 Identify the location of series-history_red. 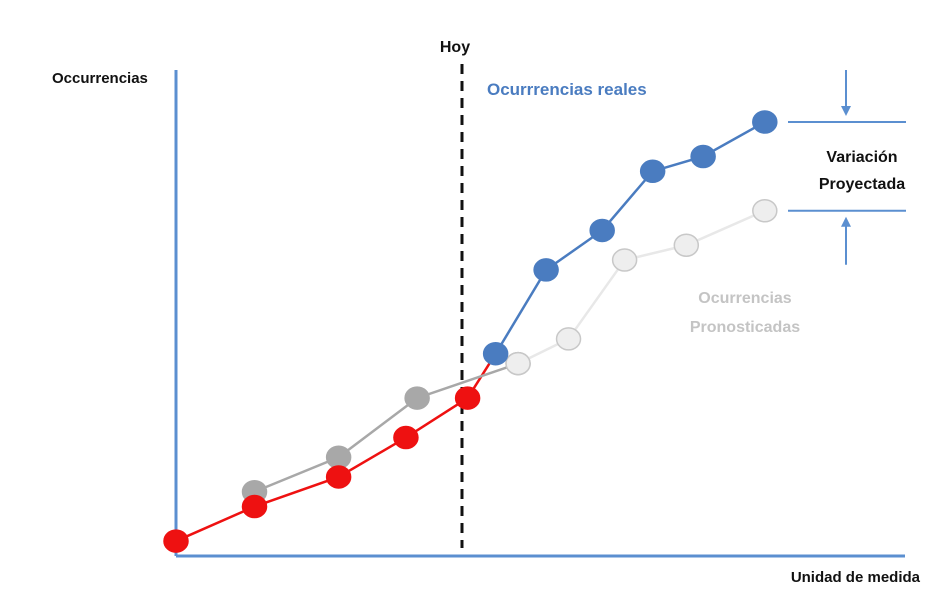
(322, 469).